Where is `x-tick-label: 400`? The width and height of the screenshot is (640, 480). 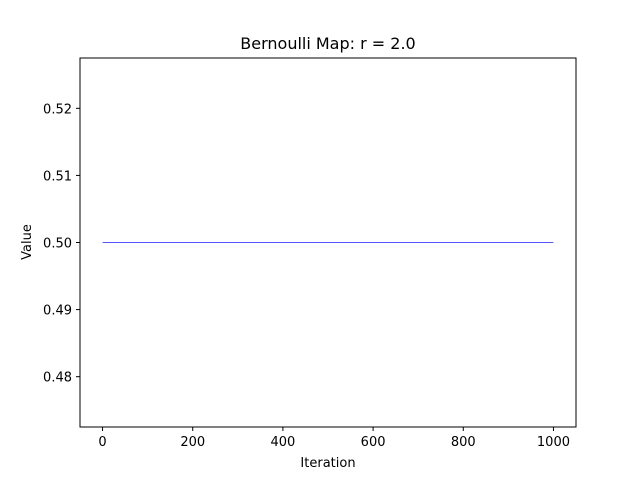 x-tick-label: 400 is located at coordinates (282, 442).